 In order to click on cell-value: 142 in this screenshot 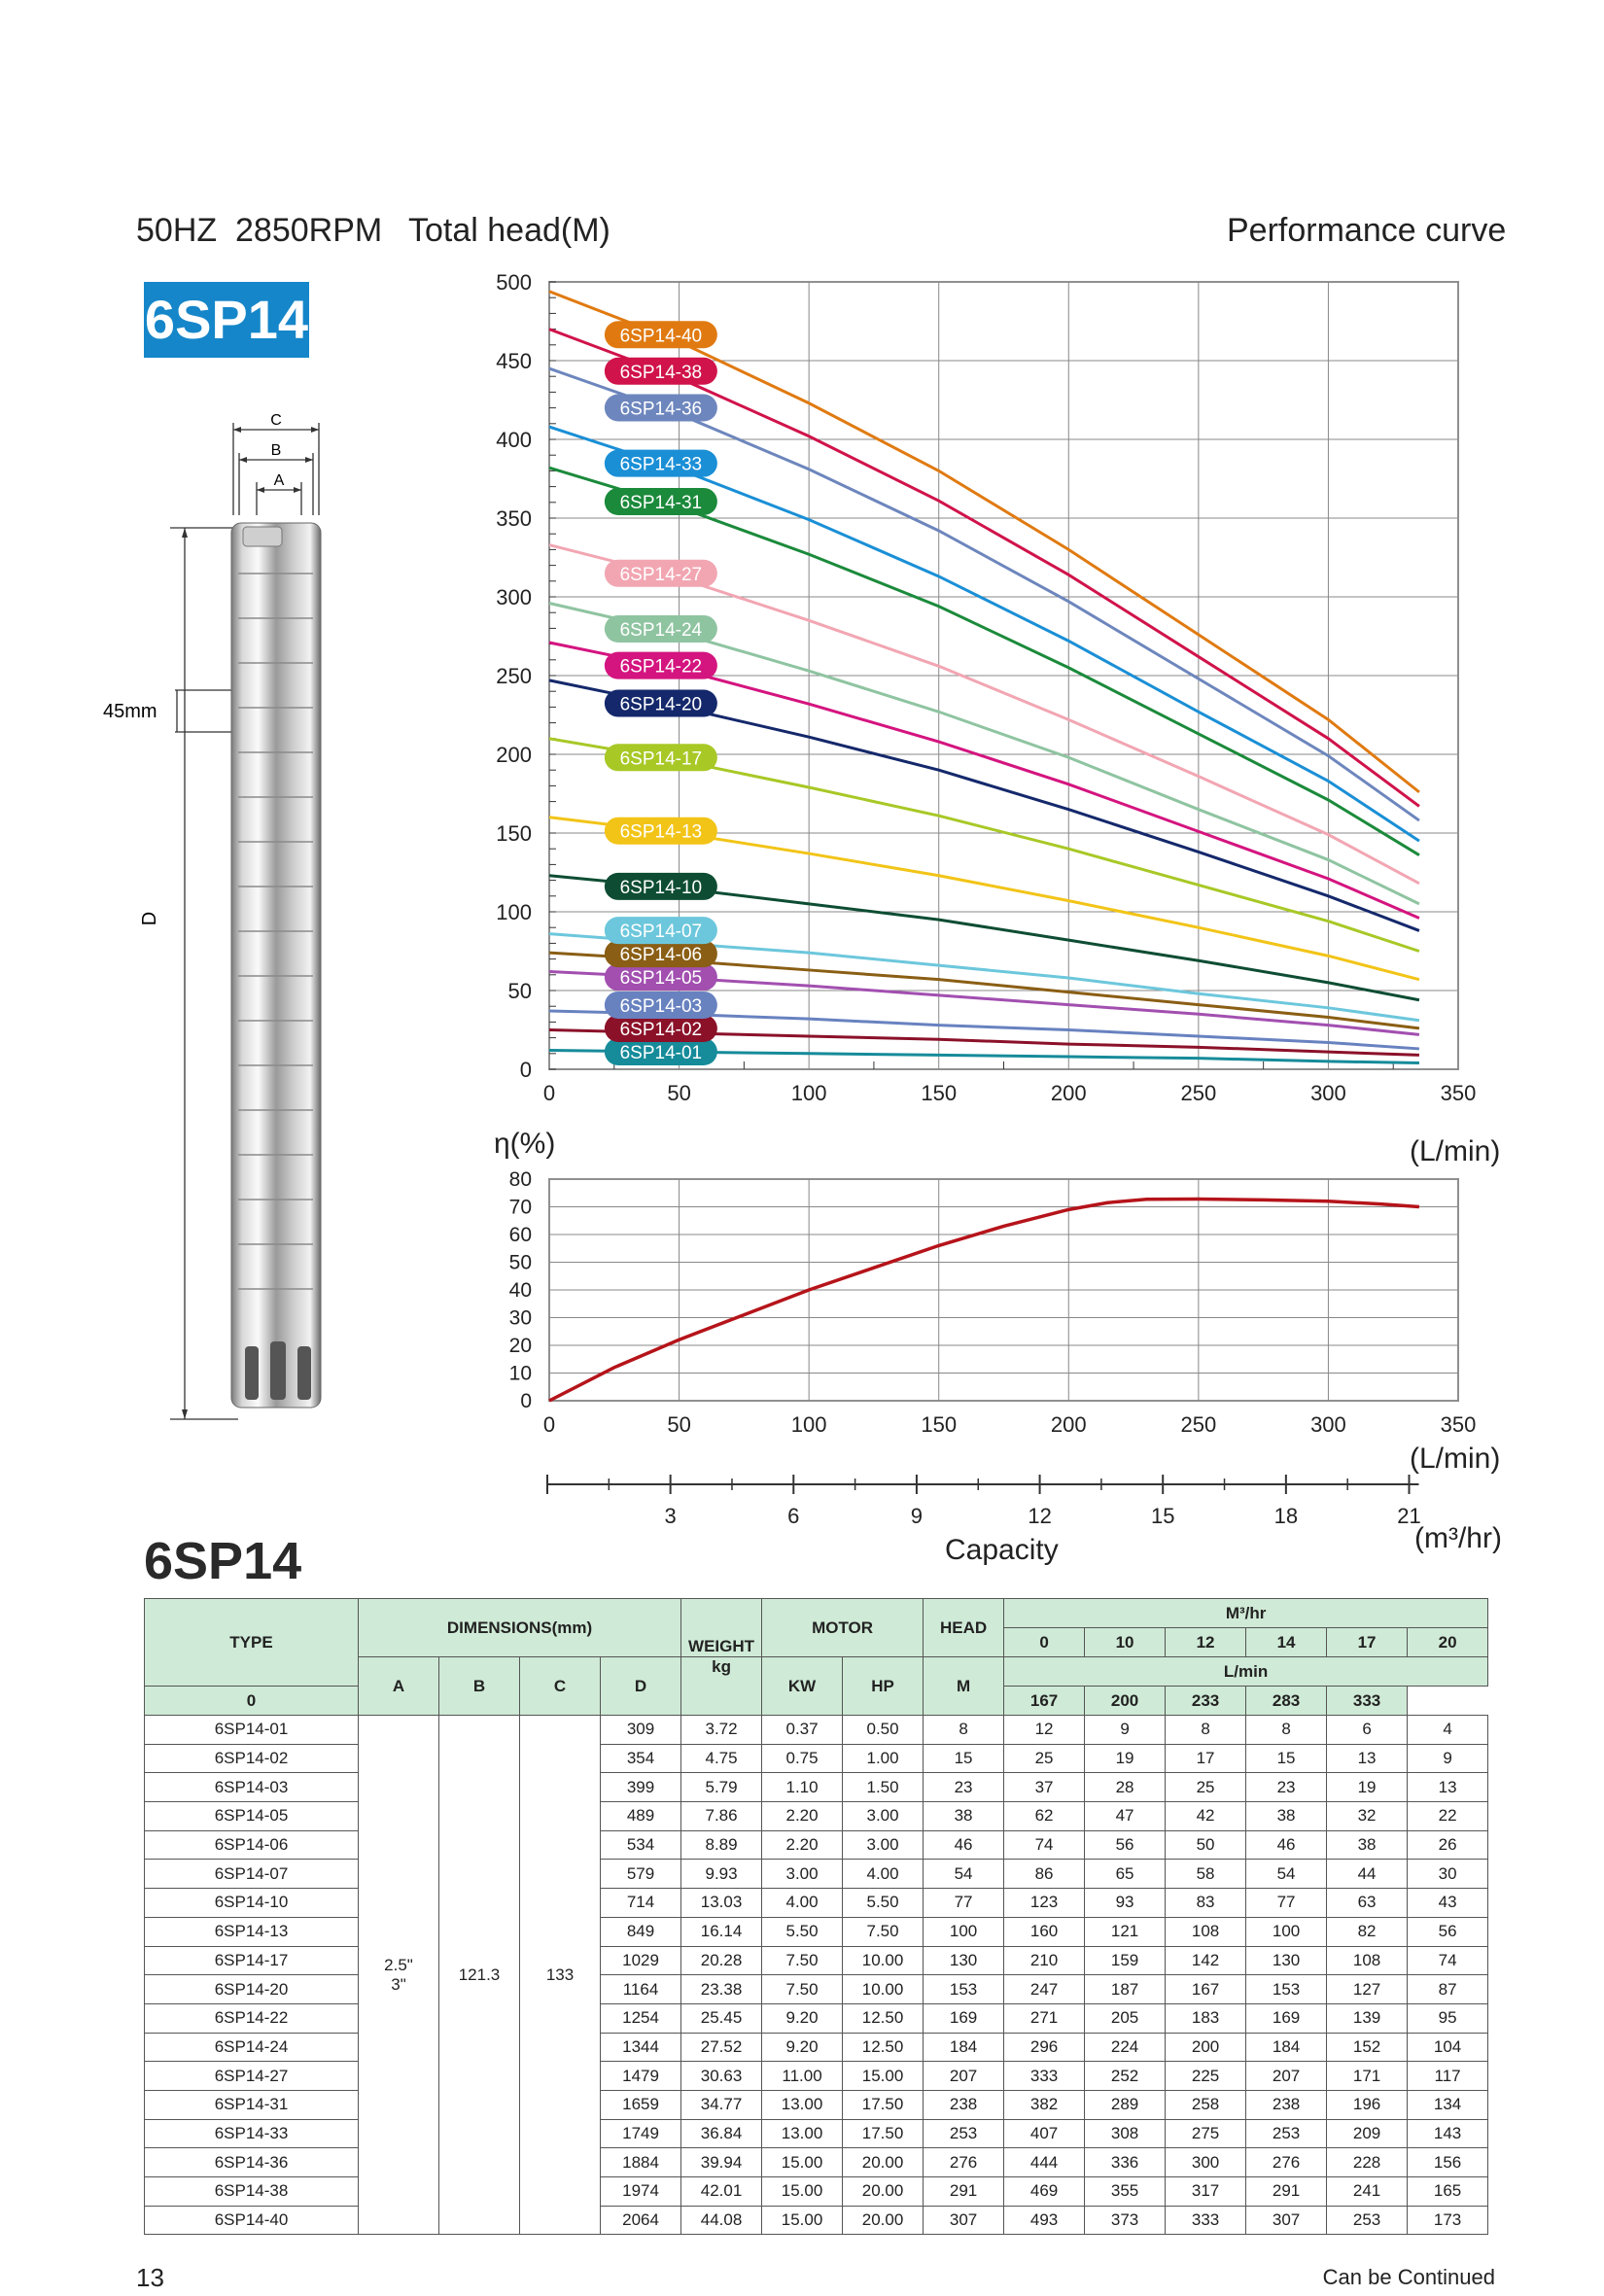, I will do `click(1206, 1960)`.